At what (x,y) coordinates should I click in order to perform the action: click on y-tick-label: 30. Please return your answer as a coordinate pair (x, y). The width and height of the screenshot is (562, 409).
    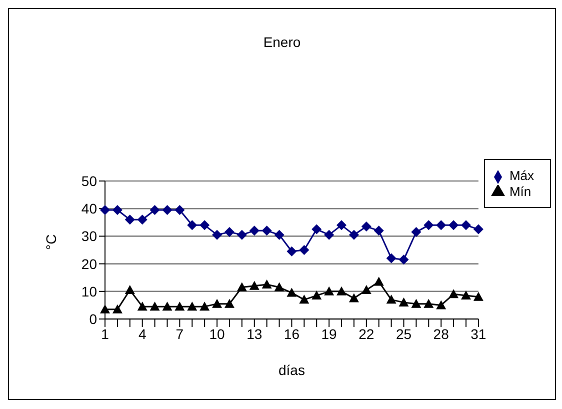
    Looking at the image, I should click on (89, 236).